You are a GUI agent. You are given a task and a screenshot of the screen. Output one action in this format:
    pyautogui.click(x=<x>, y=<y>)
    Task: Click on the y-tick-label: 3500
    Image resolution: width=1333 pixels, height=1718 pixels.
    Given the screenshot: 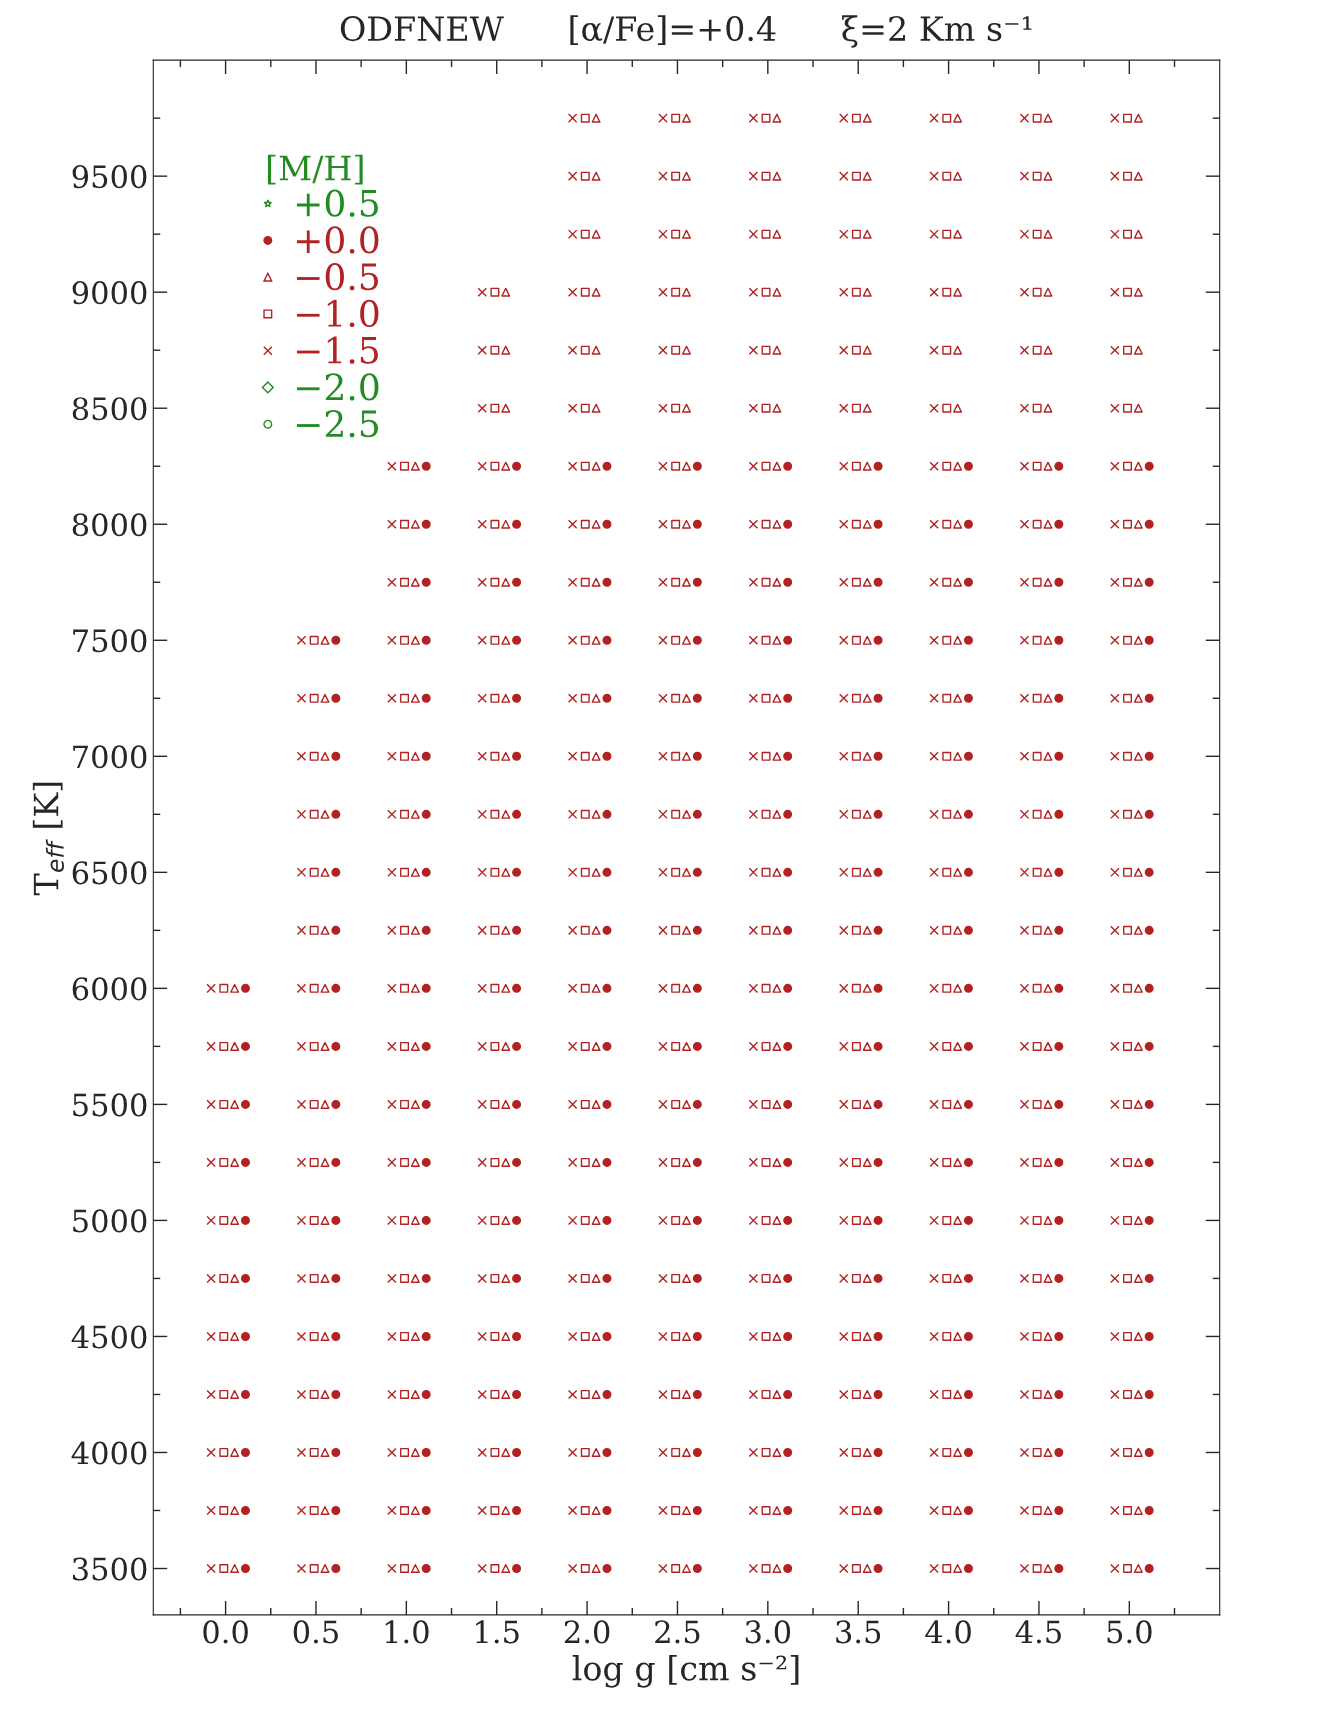 What is the action you would take?
    pyautogui.click(x=110, y=1569)
    